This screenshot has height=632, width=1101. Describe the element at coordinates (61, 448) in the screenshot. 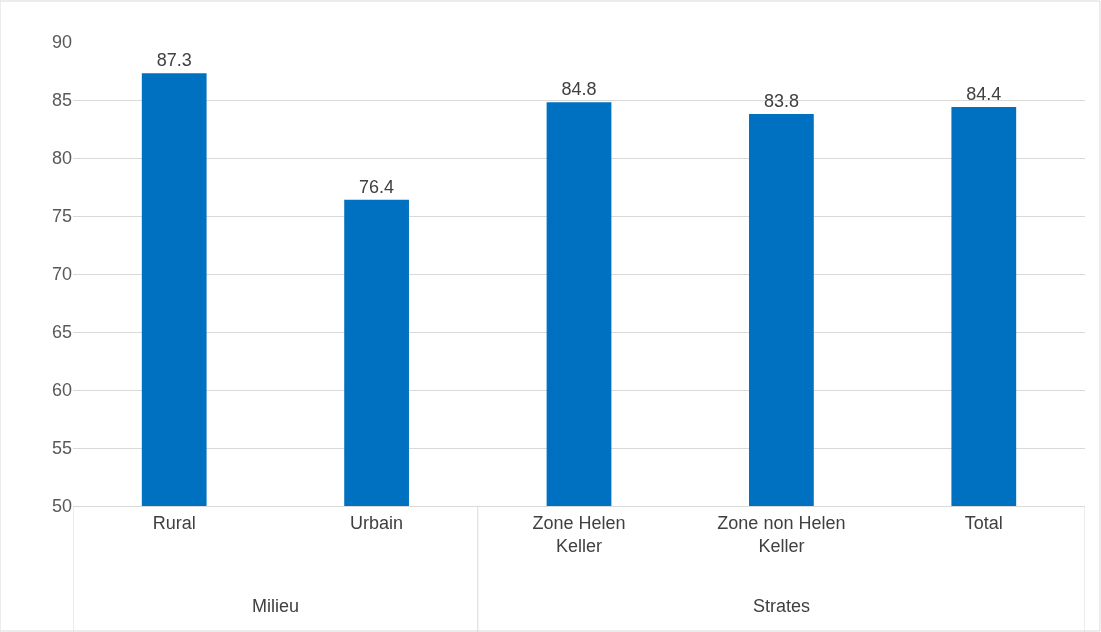

I see `y-tick-label: 55` at that location.